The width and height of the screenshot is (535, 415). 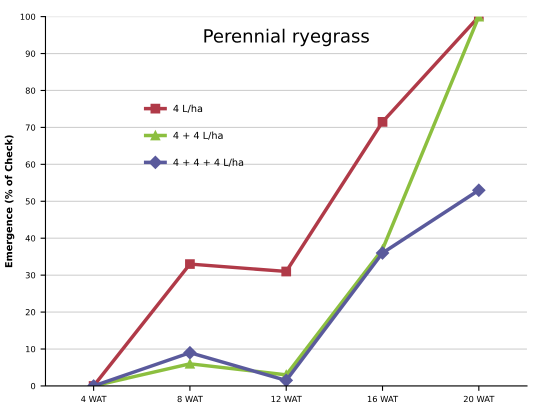 What do you see at coordinates (383, 399) in the screenshot?
I see `x-tick-label: 16 WAT` at bounding box center [383, 399].